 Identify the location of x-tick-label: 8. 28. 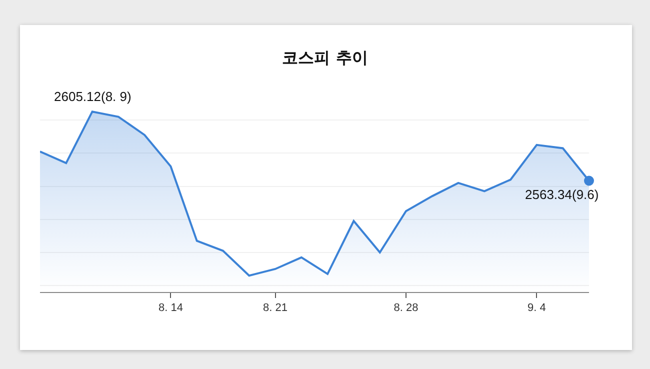
(406, 308).